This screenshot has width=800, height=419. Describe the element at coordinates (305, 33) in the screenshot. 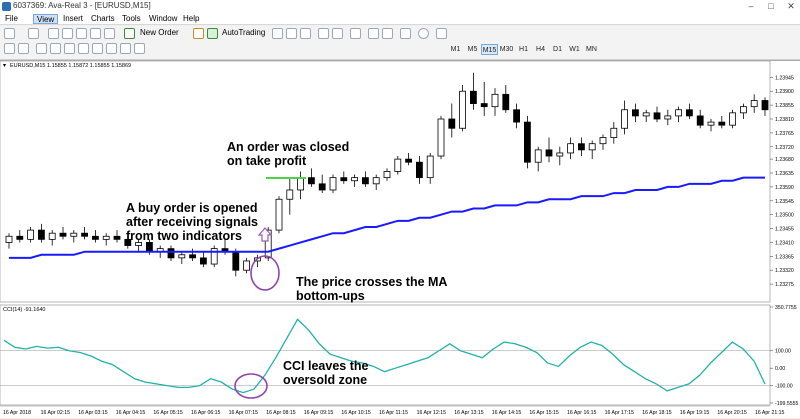

I see `line-chart-icon` at that location.